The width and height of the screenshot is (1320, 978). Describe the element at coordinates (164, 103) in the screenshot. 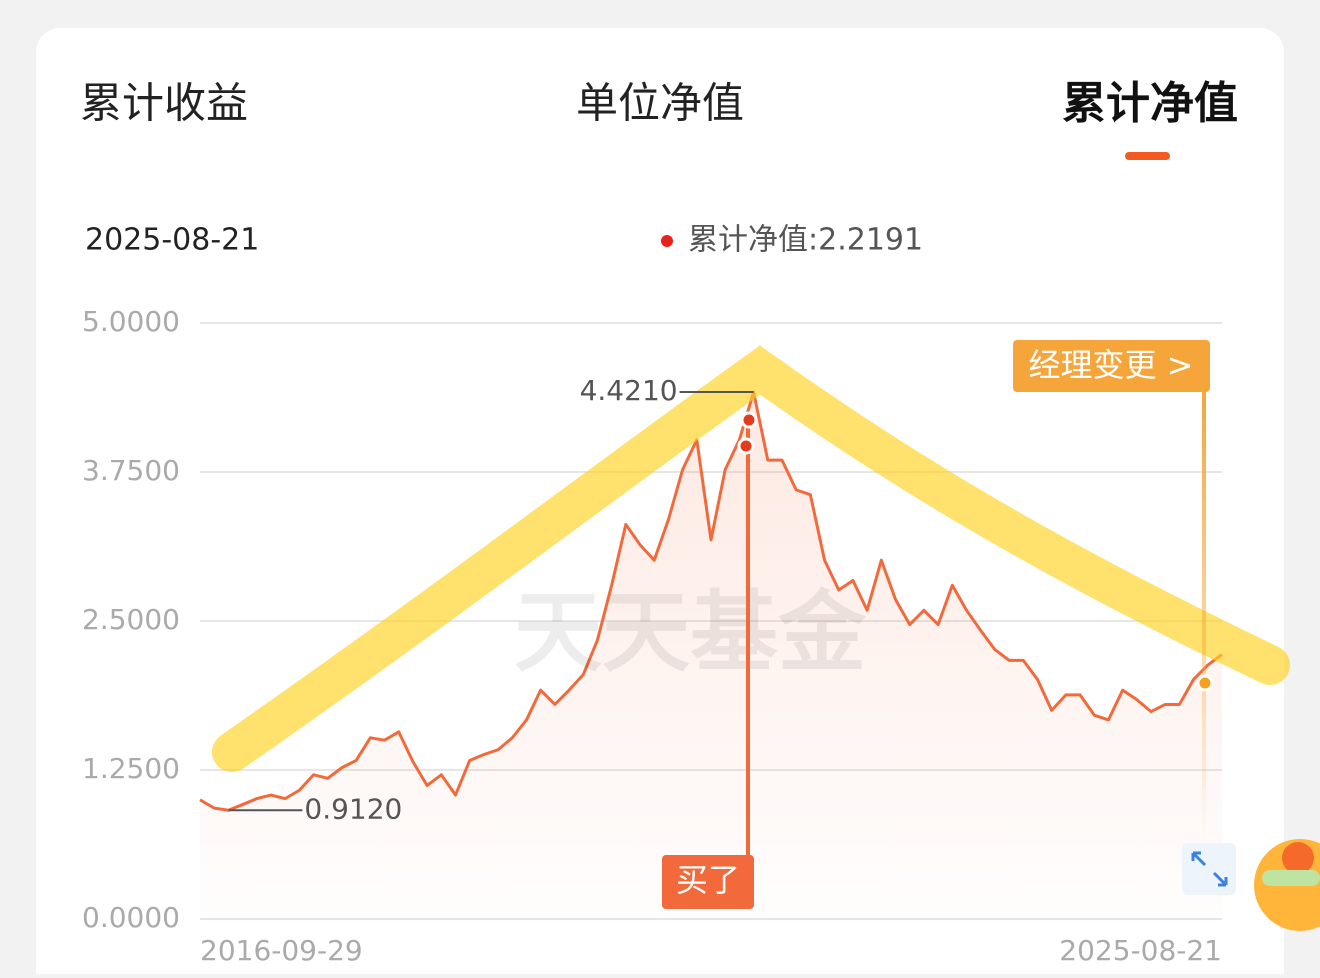

I see `tab: 累计收益` at that location.